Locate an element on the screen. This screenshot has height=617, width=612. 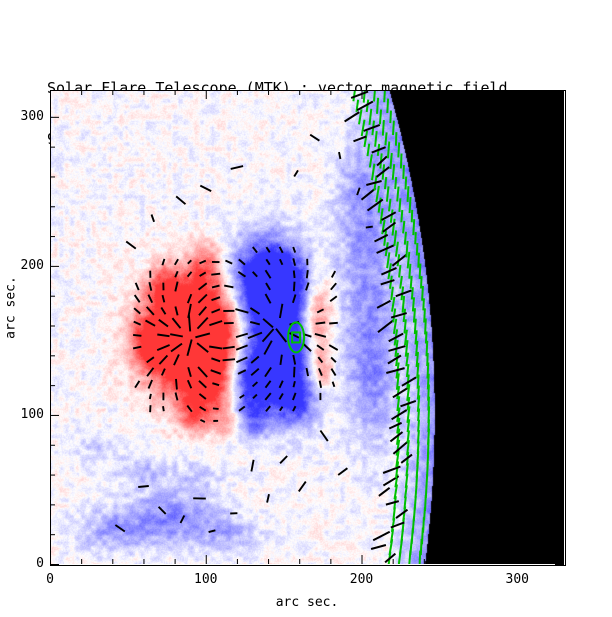
y-axis-tick-labels: 0 100 200 300 is located at coordinates (22, 308).